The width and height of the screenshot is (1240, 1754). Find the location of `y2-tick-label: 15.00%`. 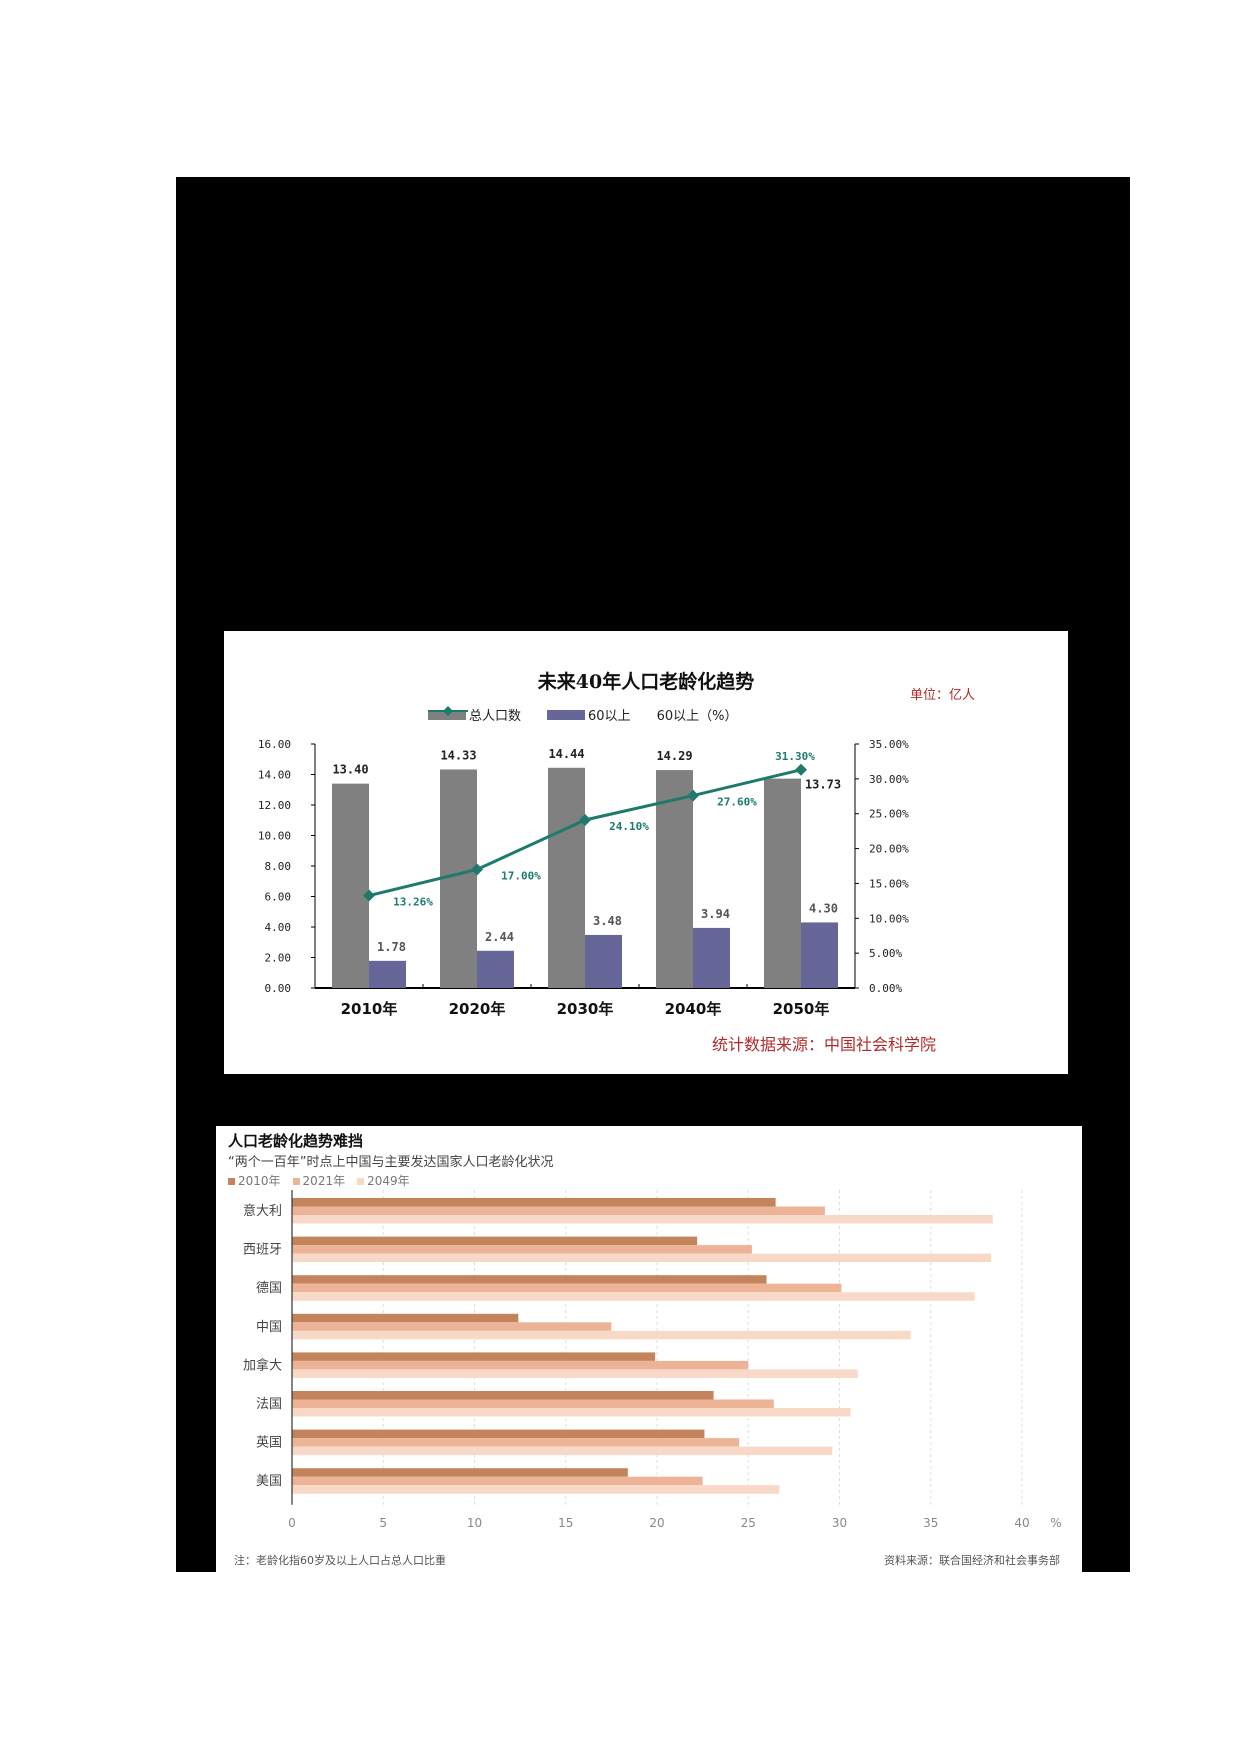

y2-tick-label: 15.00% is located at coordinates (889, 883).